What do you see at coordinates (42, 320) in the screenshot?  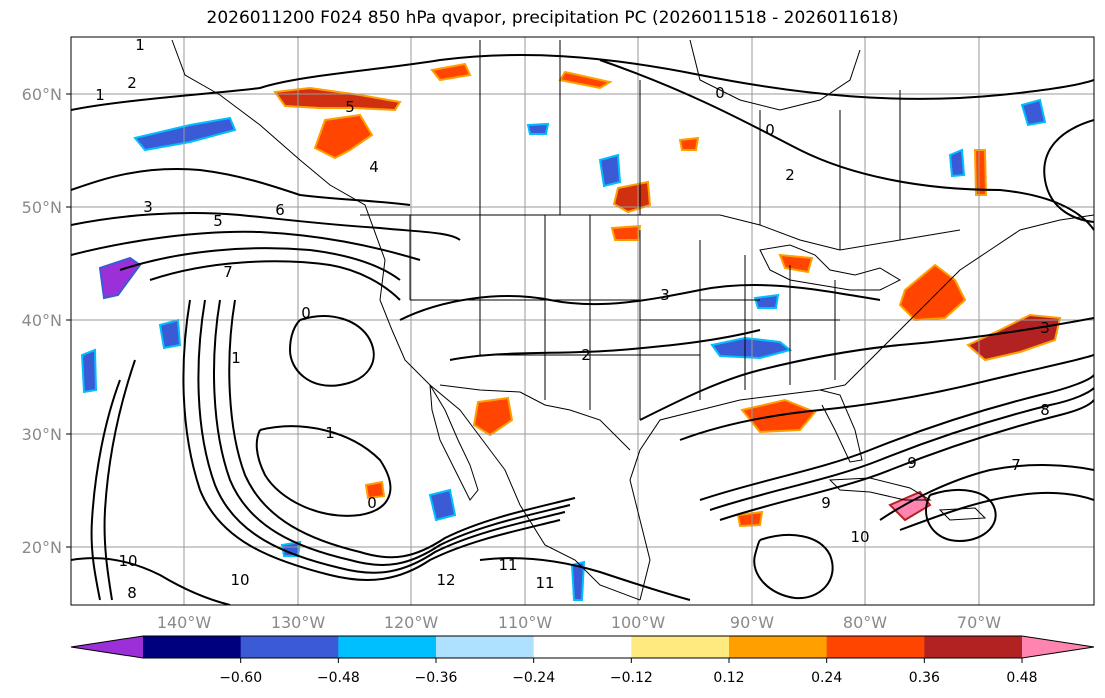 I see `lat-tick-label: 40°N` at bounding box center [42, 320].